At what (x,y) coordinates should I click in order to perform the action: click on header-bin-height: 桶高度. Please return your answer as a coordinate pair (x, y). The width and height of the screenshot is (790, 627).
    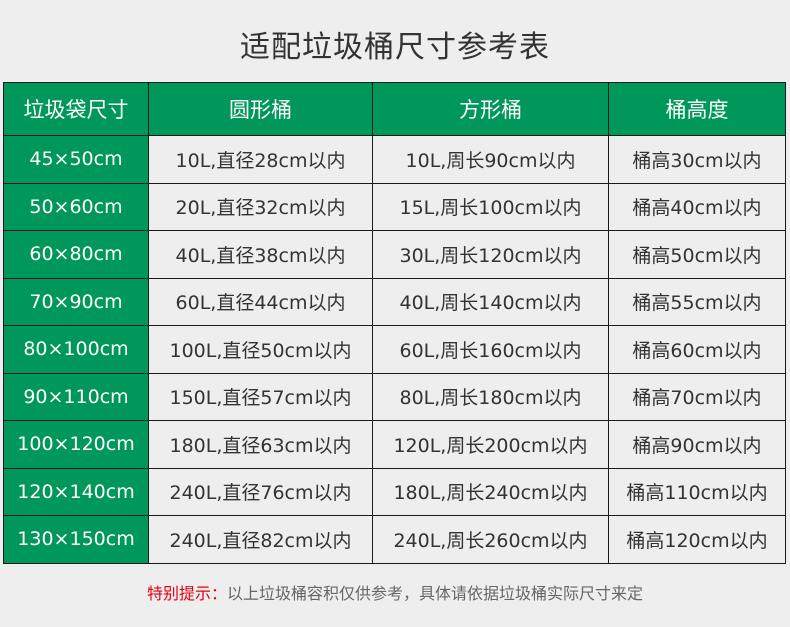
    Looking at the image, I should click on (697, 109).